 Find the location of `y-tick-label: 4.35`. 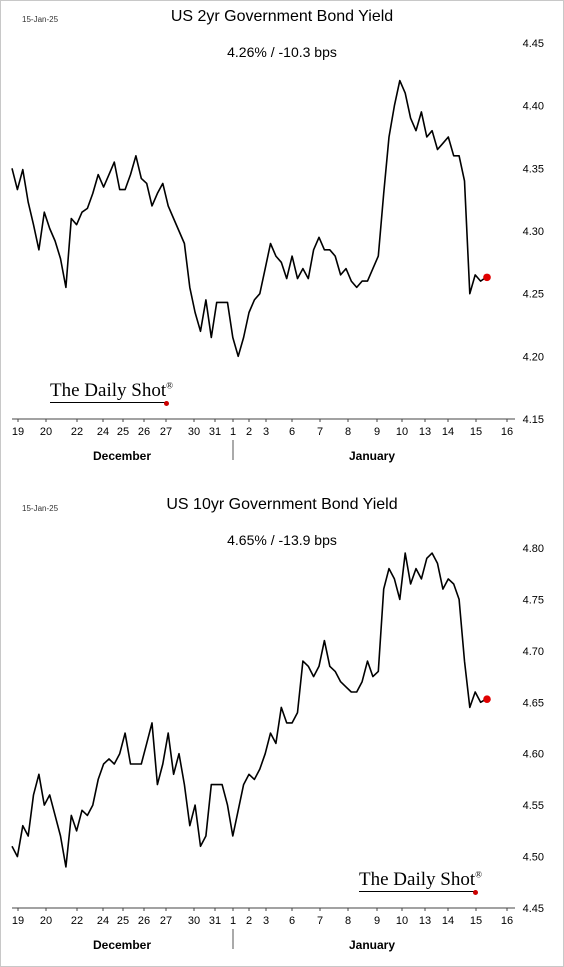

y-tick-label: 4.35 is located at coordinates (533, 169).